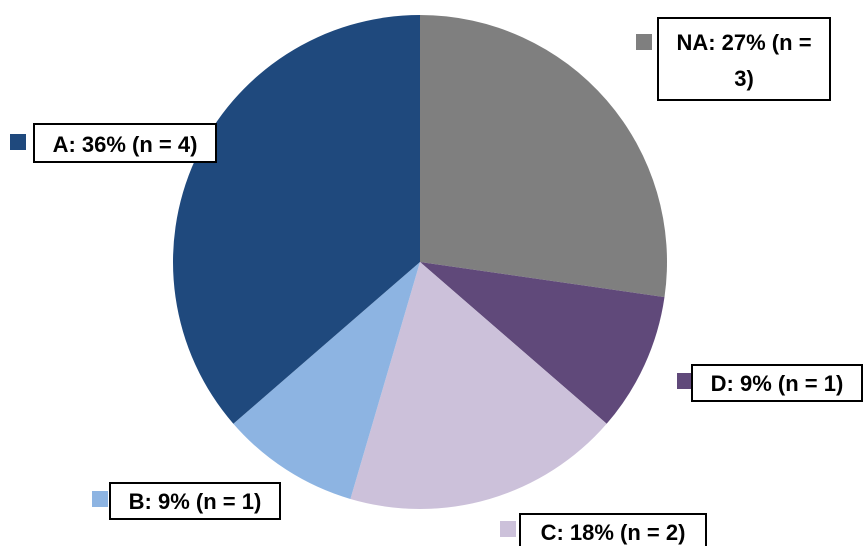 Image resolution: width=866 pixels, height=546 pixels. What do you see at coordinates (18, 142) in the screenshot?
I see `label-swatch-a` at bounding box center [18, 142].